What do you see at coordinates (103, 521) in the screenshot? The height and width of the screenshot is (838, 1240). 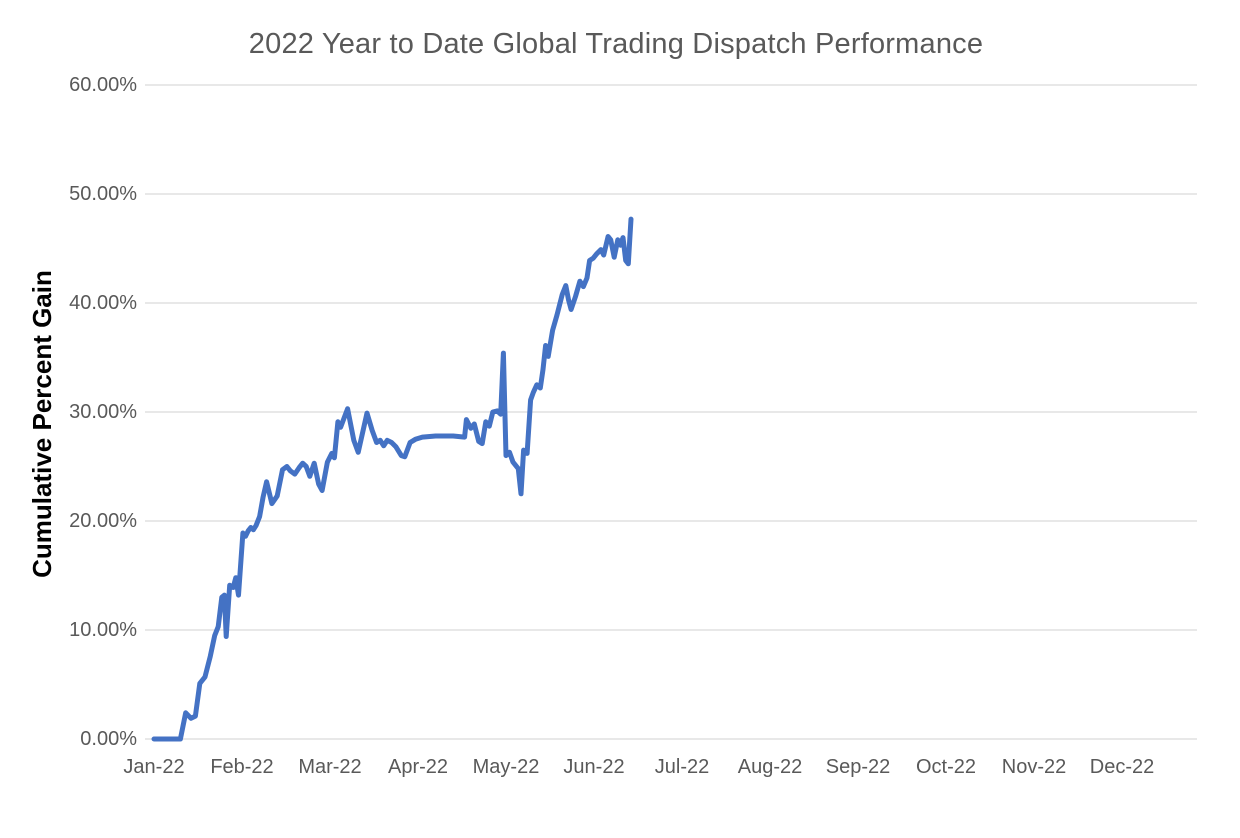 I see `y-tick-label: 20.00%` at bounding box center [103, 521].